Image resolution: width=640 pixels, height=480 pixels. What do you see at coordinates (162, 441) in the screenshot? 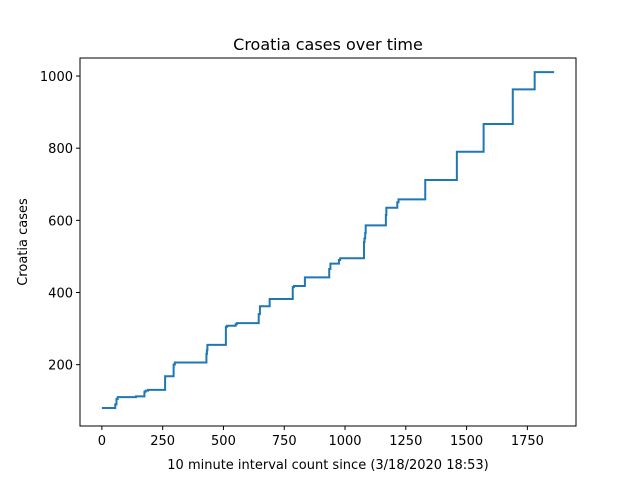
I see `x-tick-label: 250` at bounding box center [162, 441].